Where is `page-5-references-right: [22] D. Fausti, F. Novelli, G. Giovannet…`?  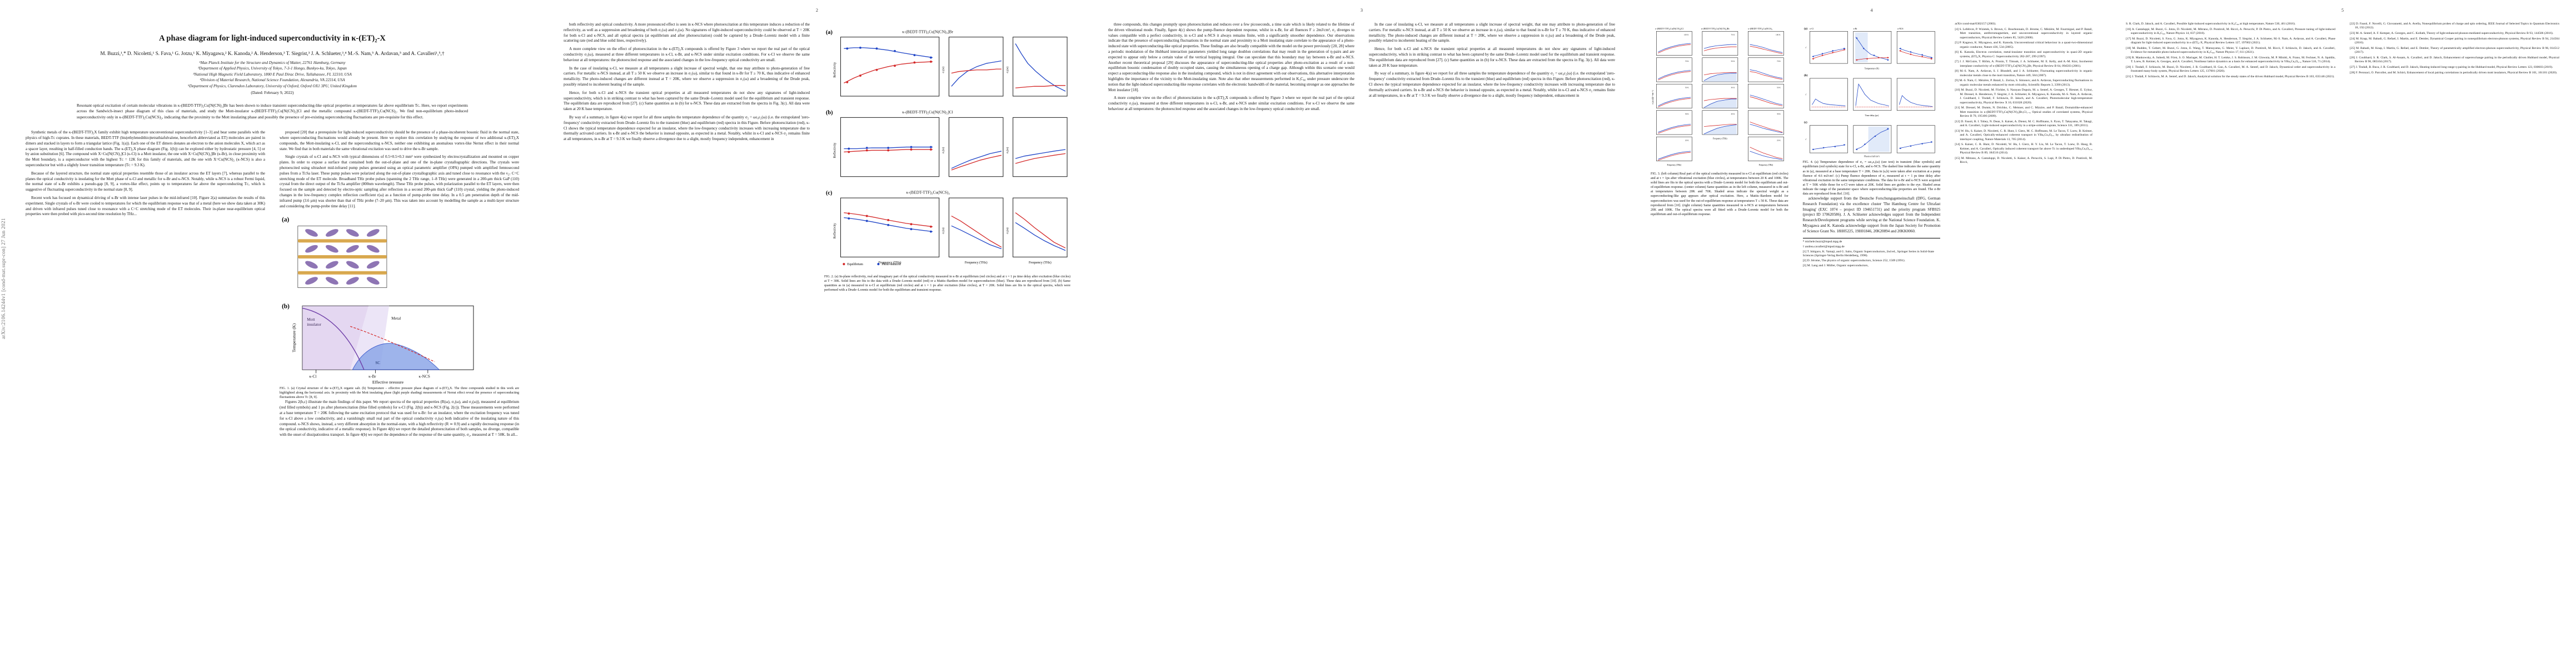 page-5-references-right: [22] D. Fausti, F. Novelli, G. Giovannet… is located at coordinates (2454, 51).